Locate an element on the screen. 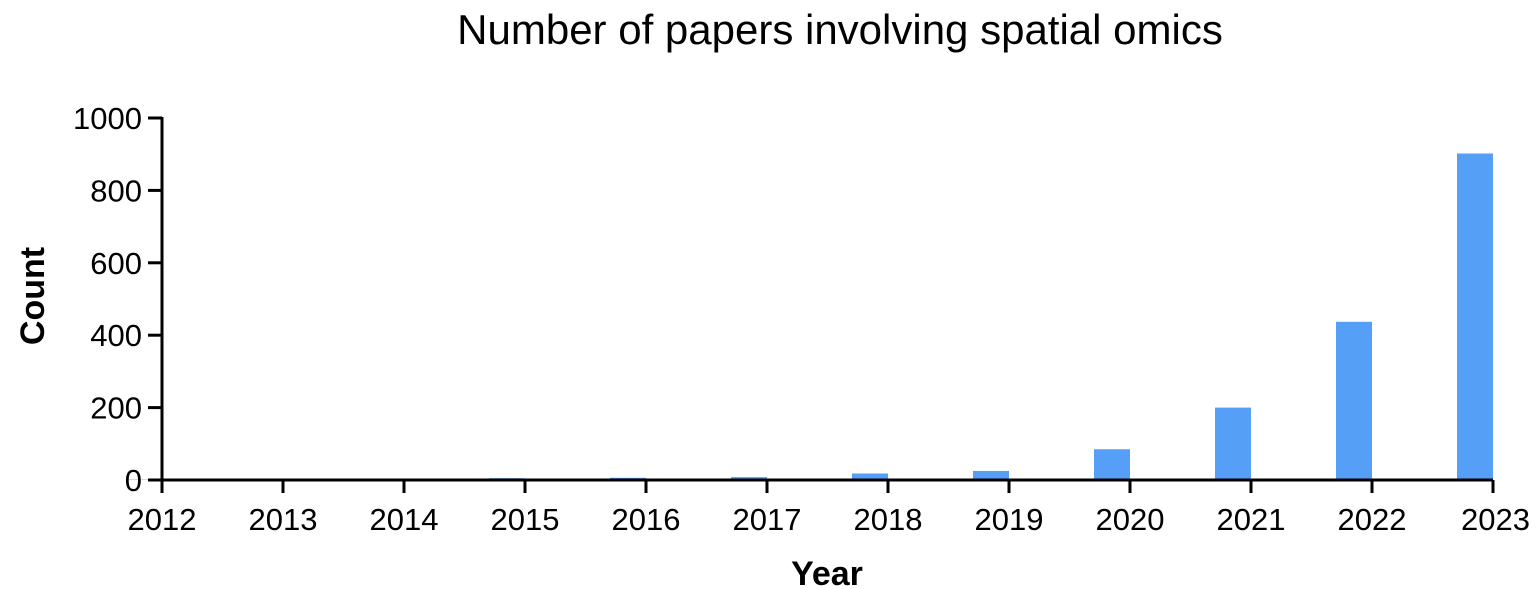 The height and width of the screenshot is (589, 1537). x-axis-title: Year is located at coordinates (827, 572).